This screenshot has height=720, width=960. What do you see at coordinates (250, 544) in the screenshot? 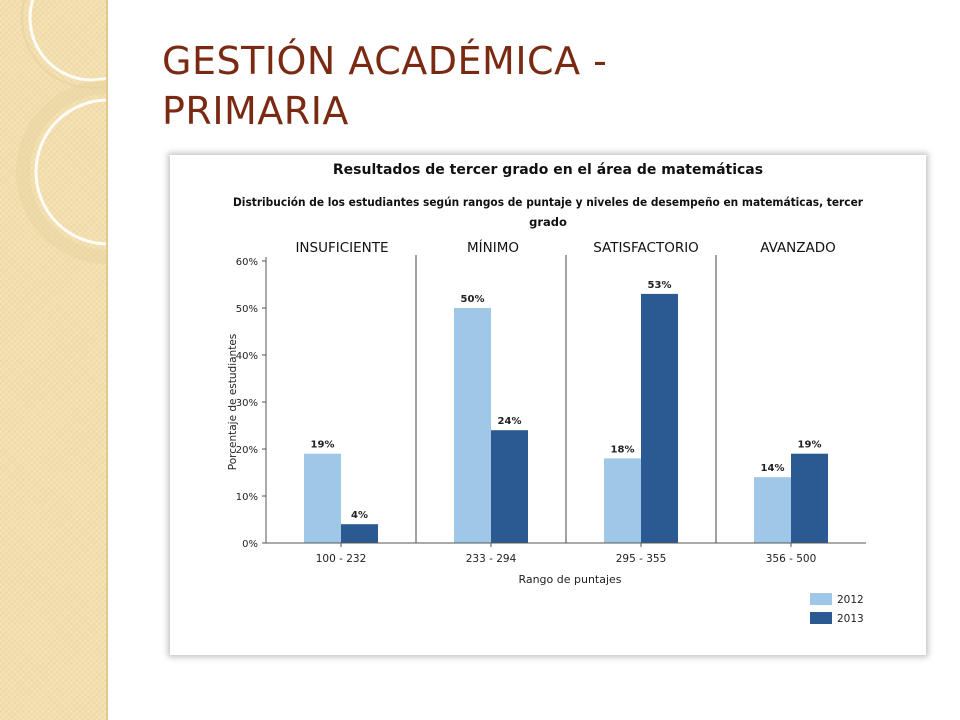
I see `y-tick-label: 0%` at bounding box center [250, 544].